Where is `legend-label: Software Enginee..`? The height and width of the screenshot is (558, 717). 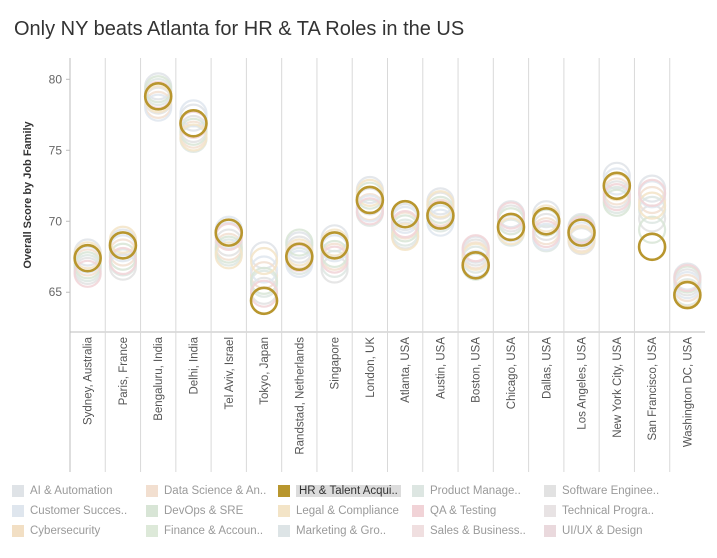
legend-label: Software Enginee.. is located at coordinates (611, 491).